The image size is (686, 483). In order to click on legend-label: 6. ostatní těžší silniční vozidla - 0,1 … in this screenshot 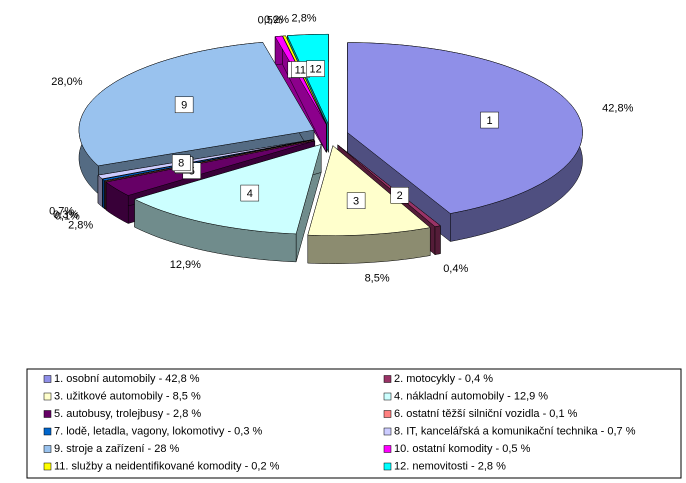, I will do `click(486, 414)`.